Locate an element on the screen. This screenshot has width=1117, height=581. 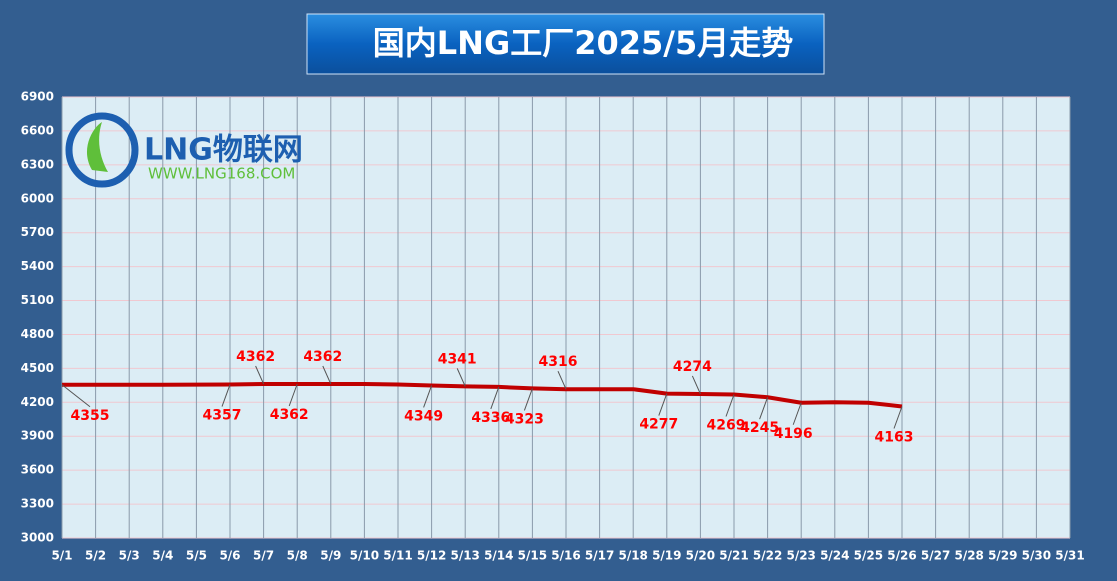
value-label: 4316 is located at coordinates (558, 362).